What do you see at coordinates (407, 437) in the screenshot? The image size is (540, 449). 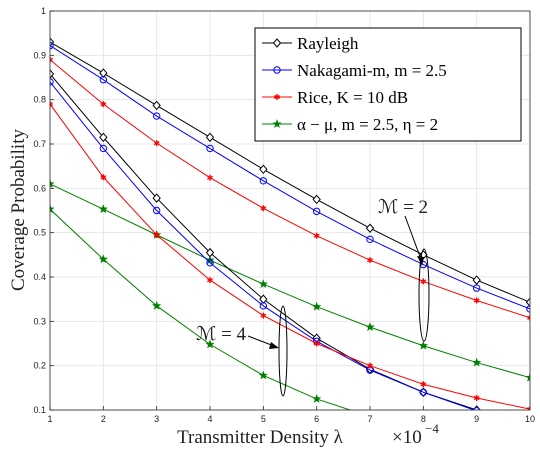 I see `x-multiplier: ×10` at bounding box center [407, 437].